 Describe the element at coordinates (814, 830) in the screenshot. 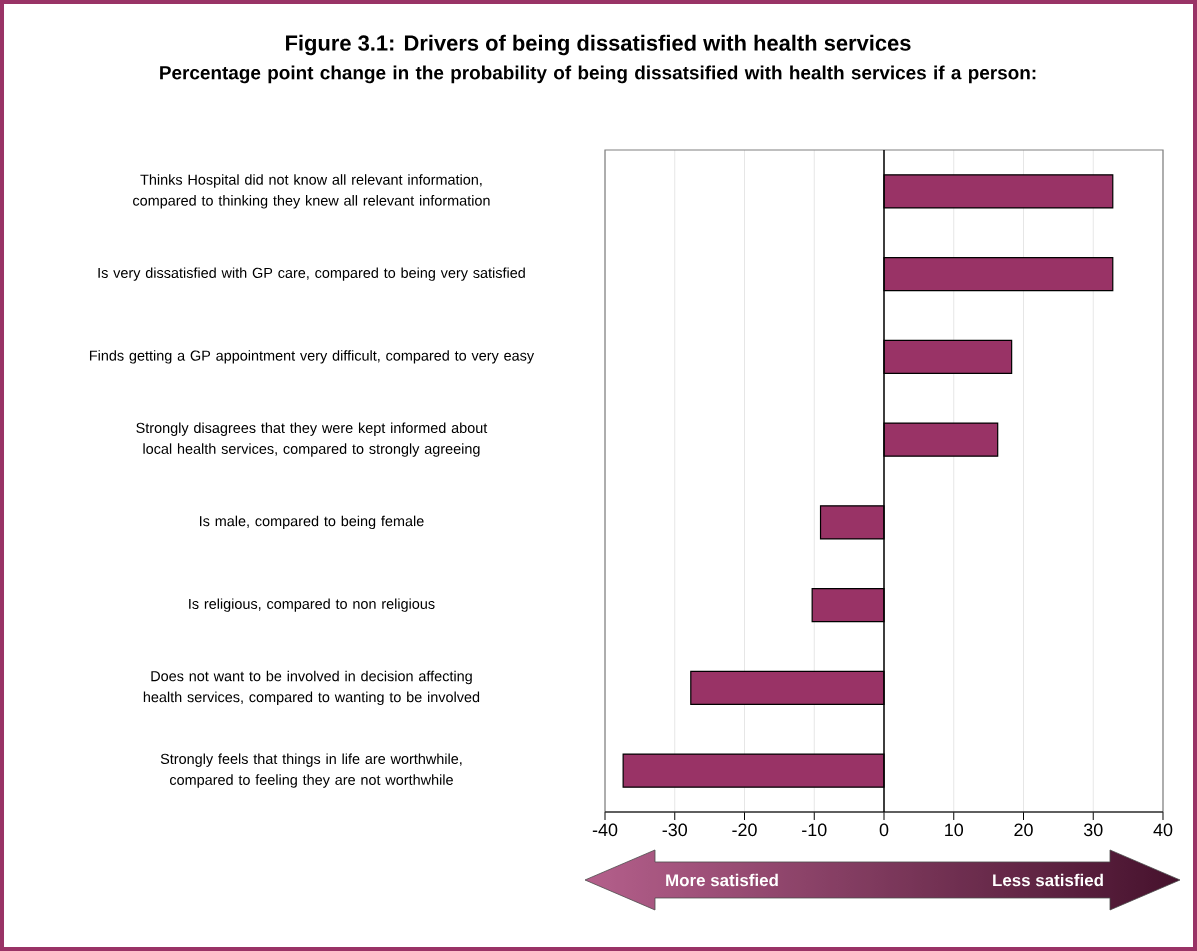

I see `x-tick-label: -10` at that location.